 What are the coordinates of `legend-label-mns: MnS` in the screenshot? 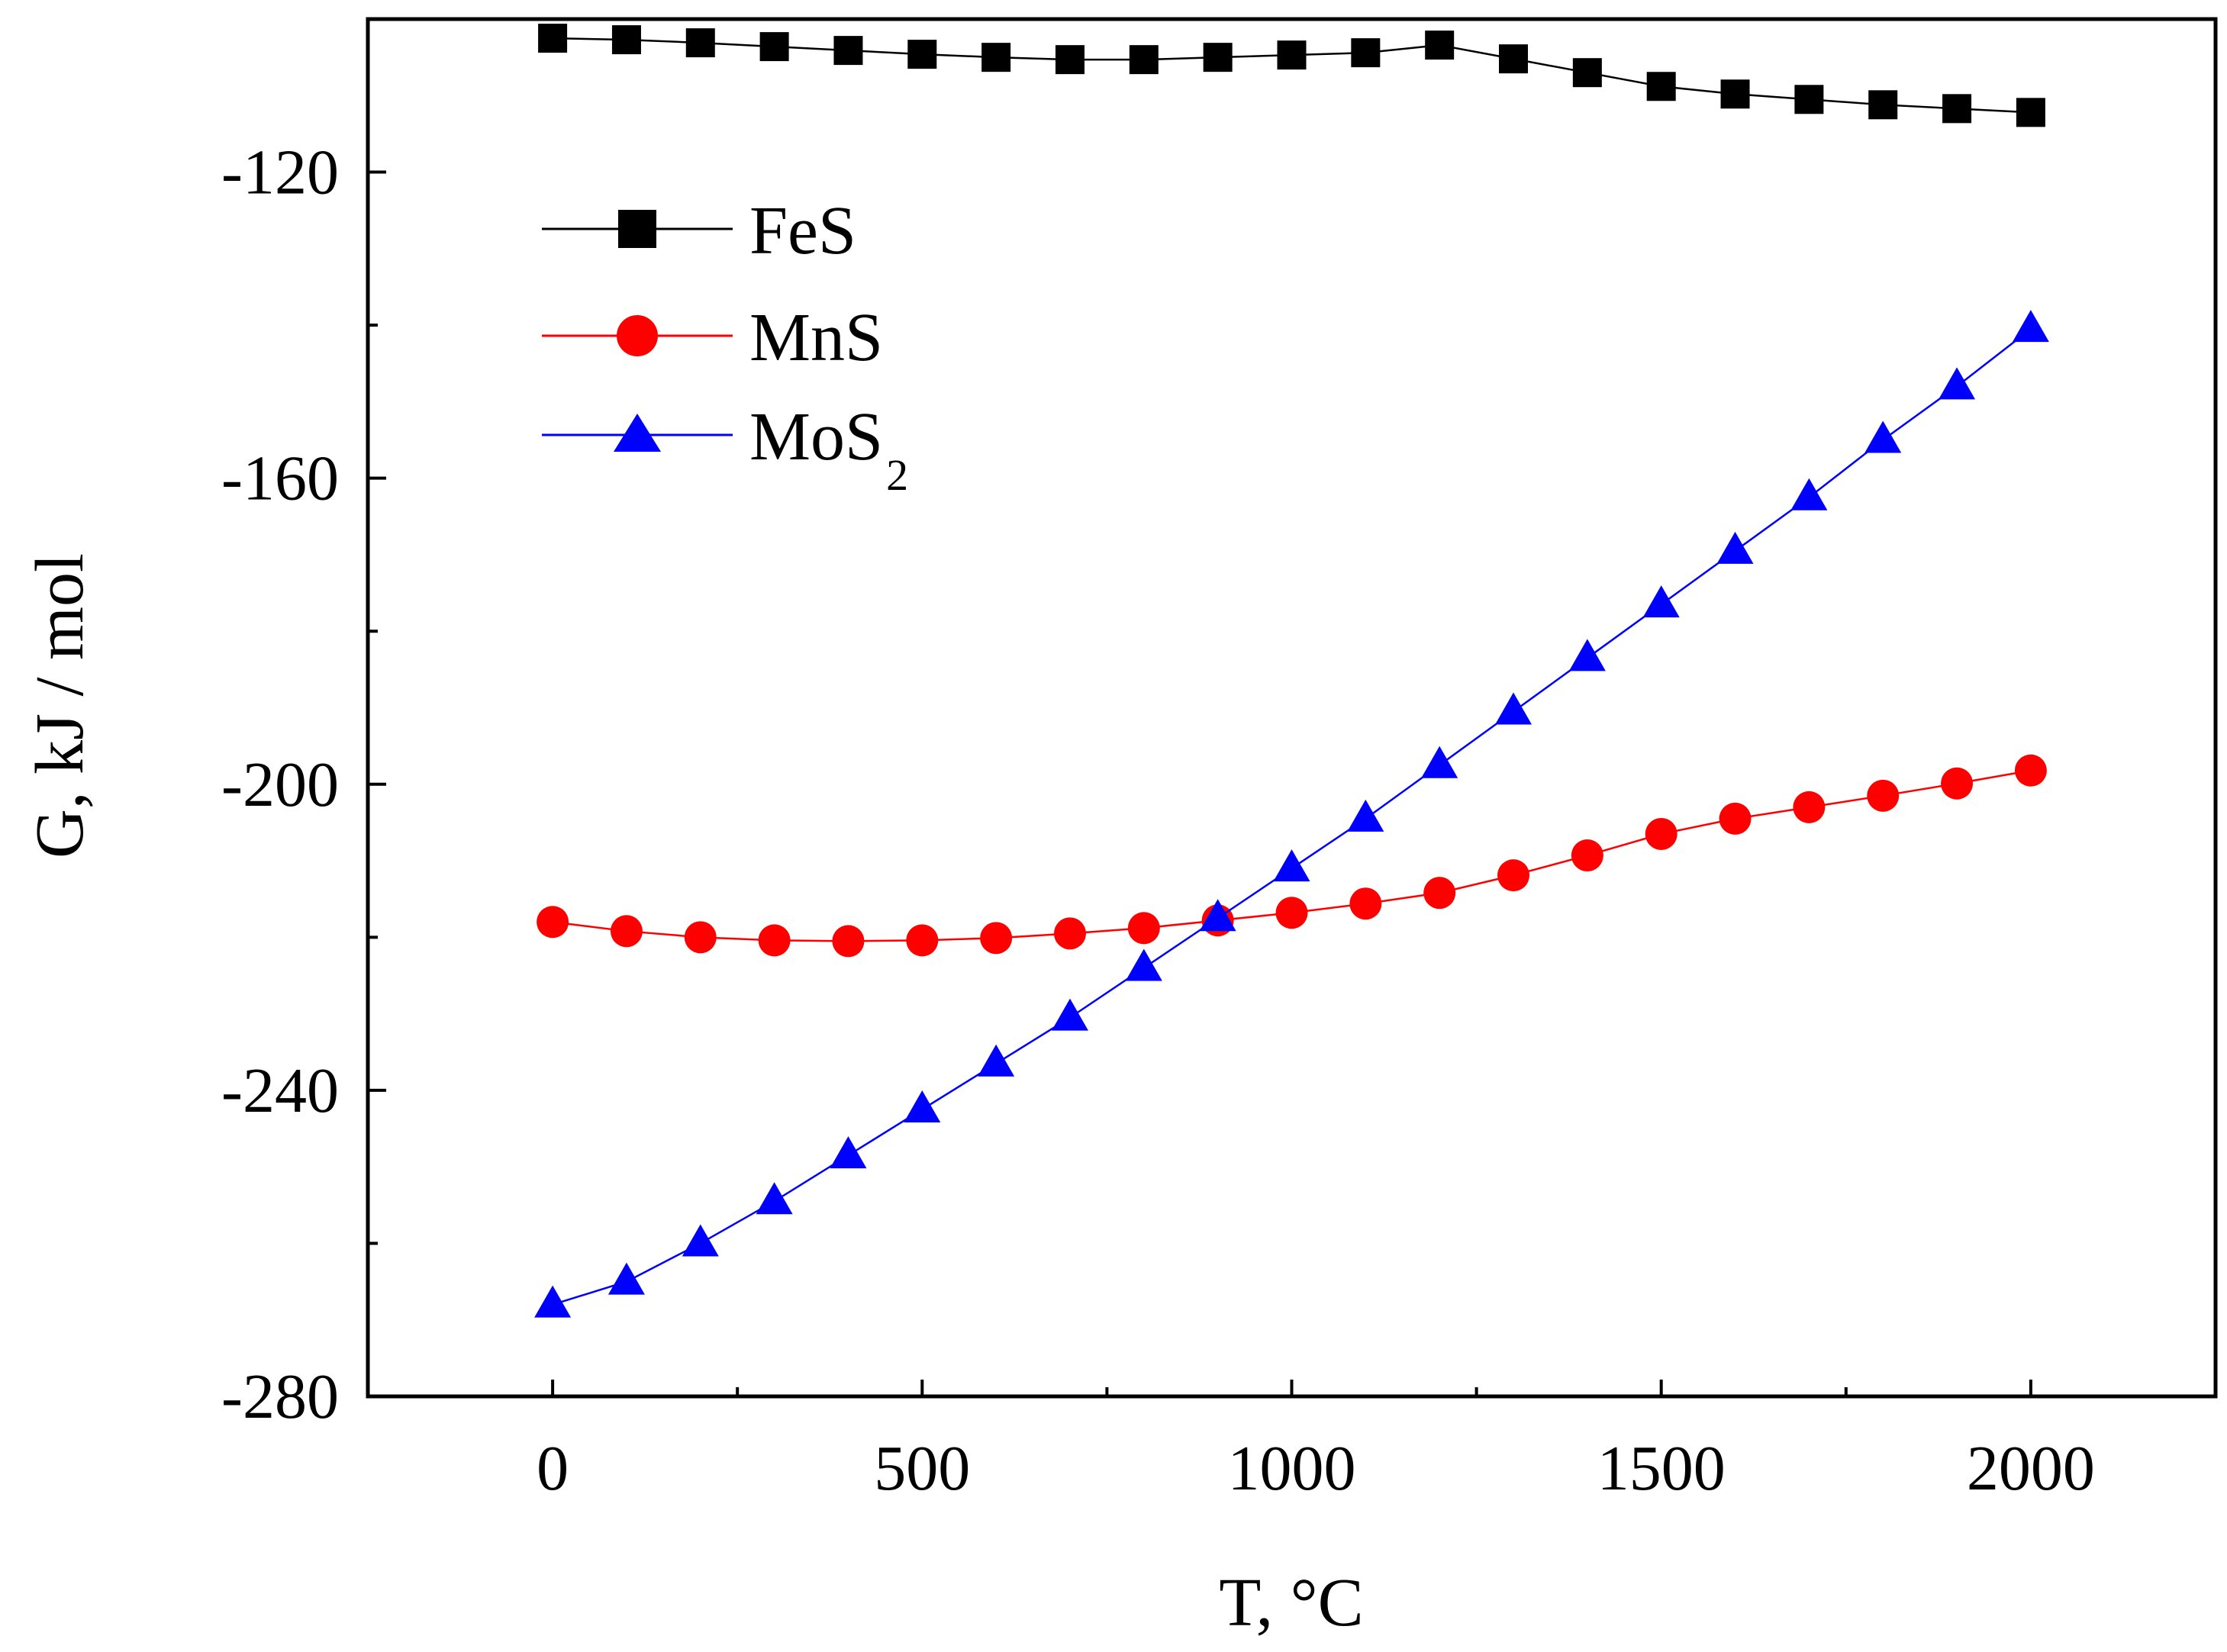 It's located at (816, 337).